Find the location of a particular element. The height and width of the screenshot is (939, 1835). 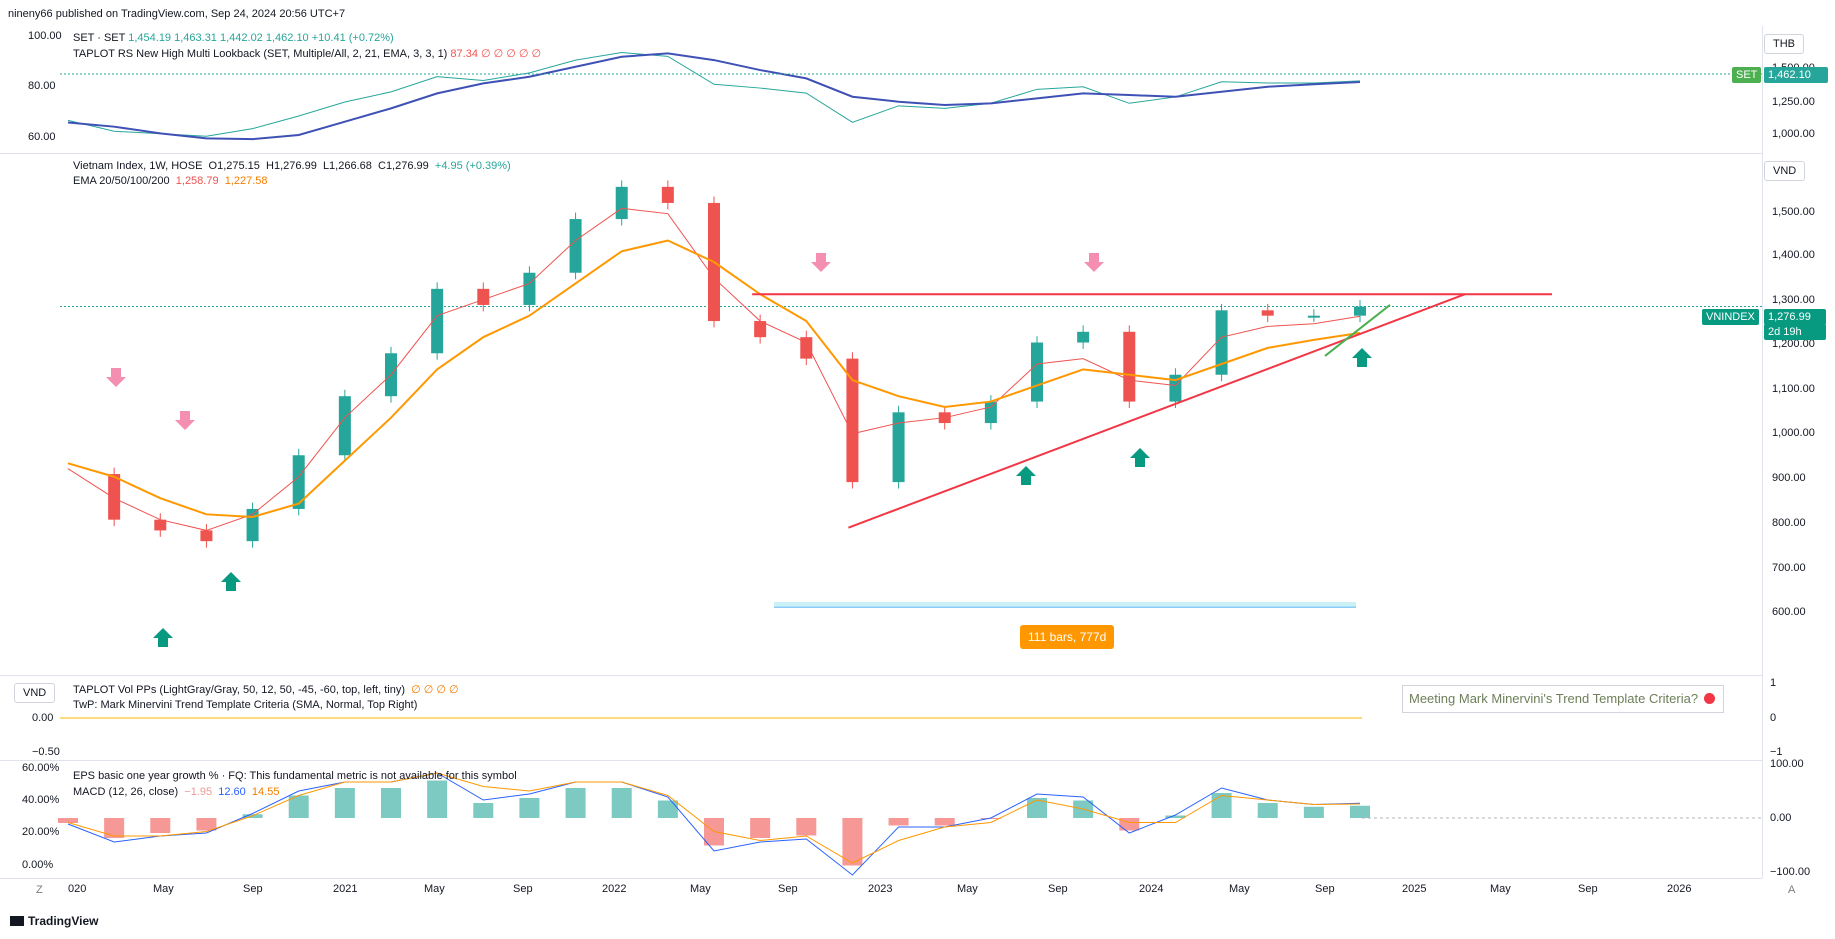

tradingview-logo: TradingView is located at coordinates (54, 921).